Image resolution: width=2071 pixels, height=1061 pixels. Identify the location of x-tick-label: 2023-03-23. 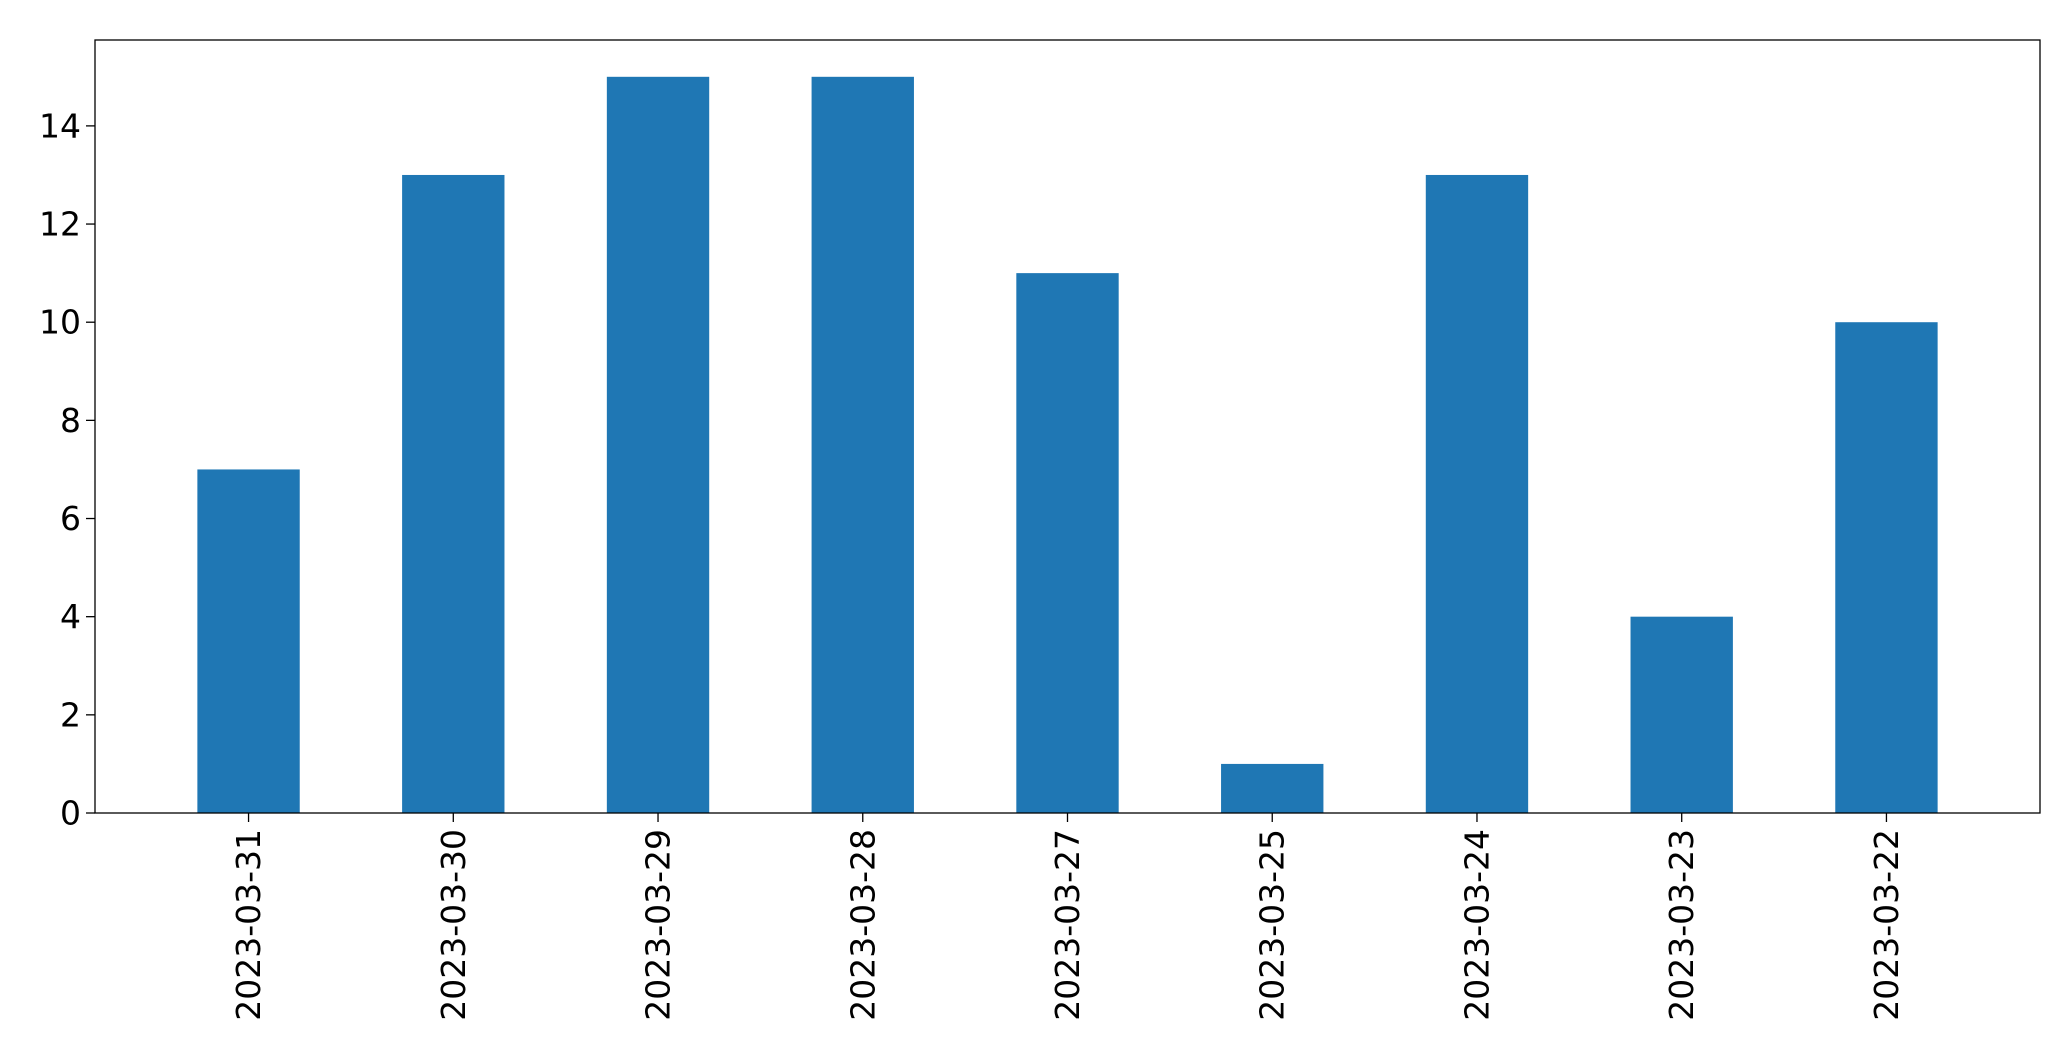
(1681, 925).